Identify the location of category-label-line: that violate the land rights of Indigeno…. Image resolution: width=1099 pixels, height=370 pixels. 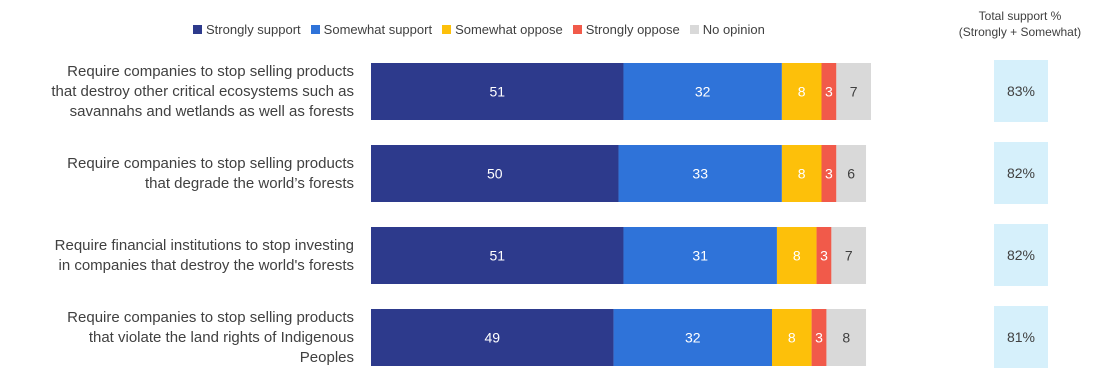
(221, 337).